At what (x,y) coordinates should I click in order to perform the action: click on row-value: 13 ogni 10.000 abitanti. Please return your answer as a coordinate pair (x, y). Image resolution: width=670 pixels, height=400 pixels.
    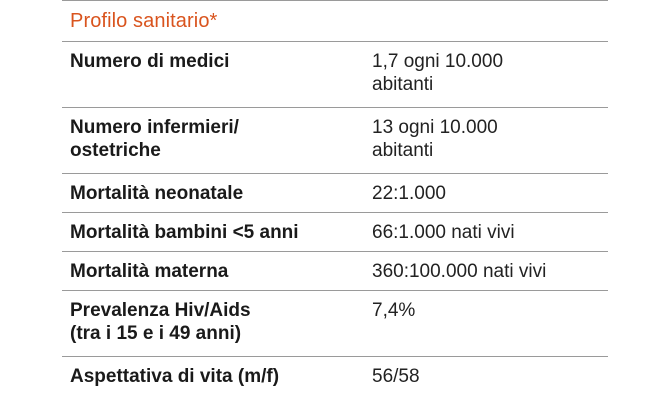
    Looking at the image, I should click on (490, 144).